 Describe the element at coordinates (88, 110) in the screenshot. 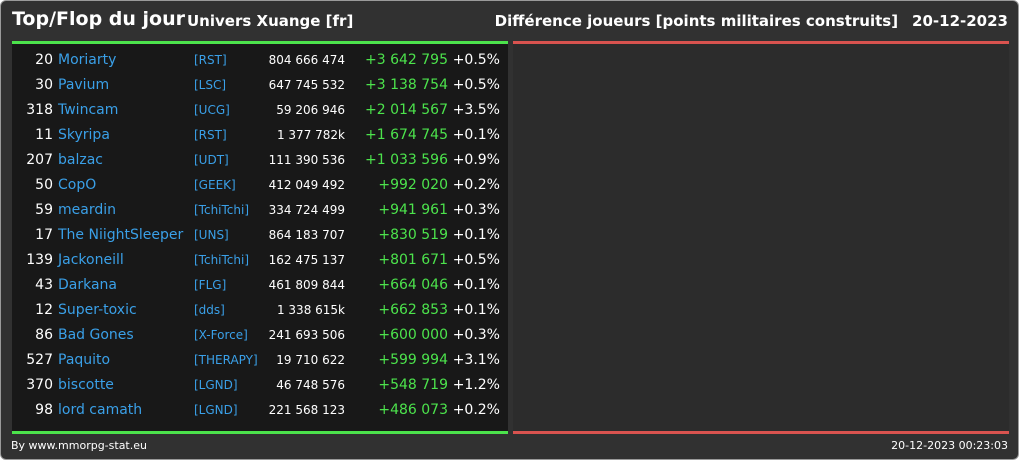

I see `player-name-link: Twincam` at that location.